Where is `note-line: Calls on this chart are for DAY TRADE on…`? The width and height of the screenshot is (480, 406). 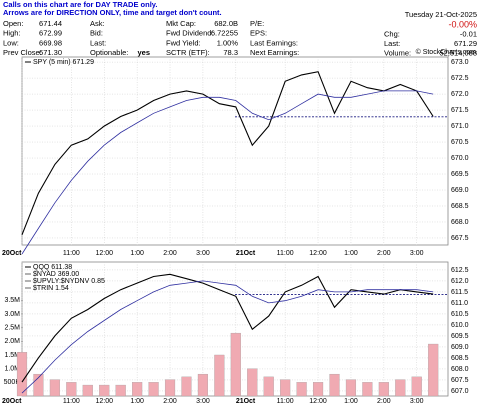 note-line: Calls on this chart are for DAY TRADE on… is located at coordinates (80, 4).